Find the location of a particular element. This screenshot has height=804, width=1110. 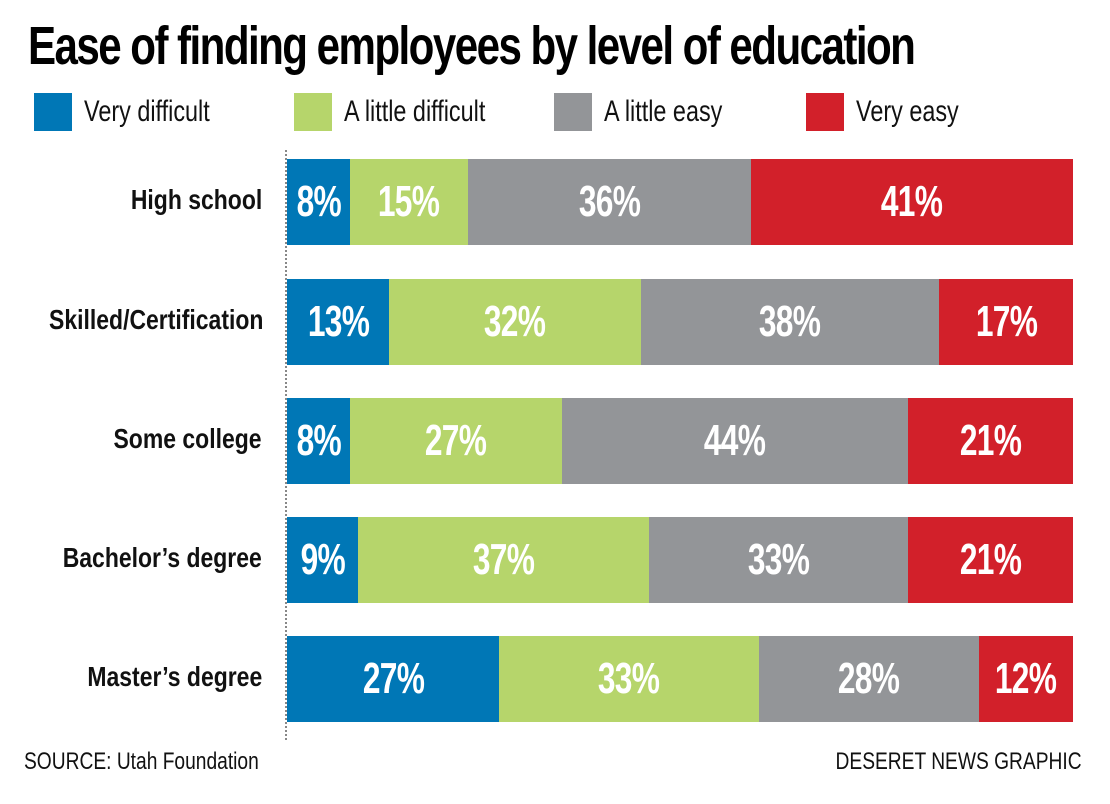

segment-value-label: 32% is located at coordinates (515, 321).